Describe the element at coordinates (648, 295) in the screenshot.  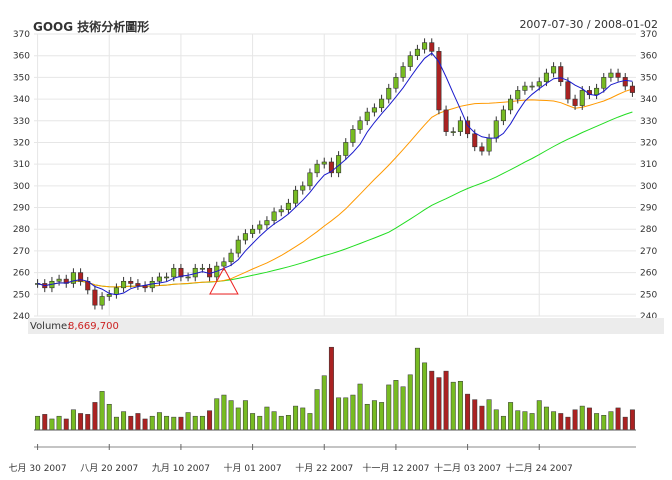
I see `y-tick-label-right: 250` at that location.